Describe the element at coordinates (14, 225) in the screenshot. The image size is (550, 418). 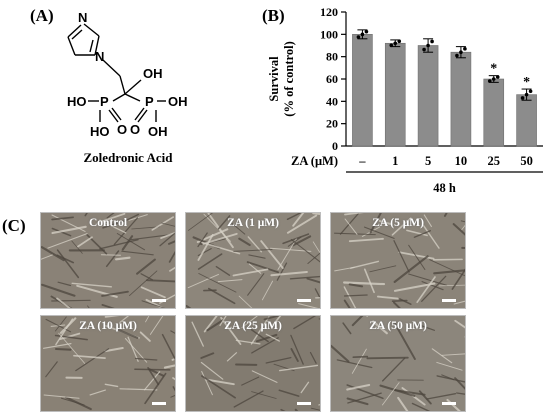
I see `panel-label-c: (C)` at that location.